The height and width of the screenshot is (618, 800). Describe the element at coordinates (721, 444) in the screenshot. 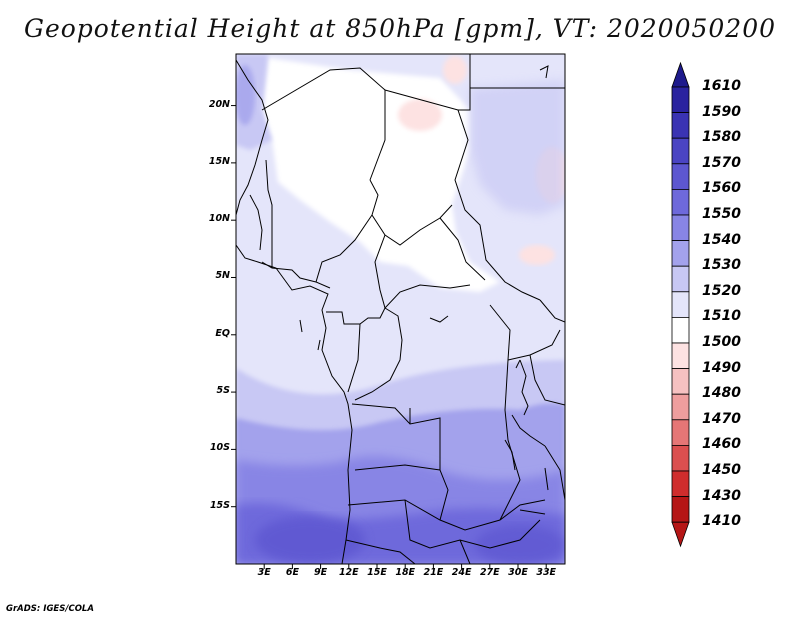

I see `colorbar-label: 1460` at that location.